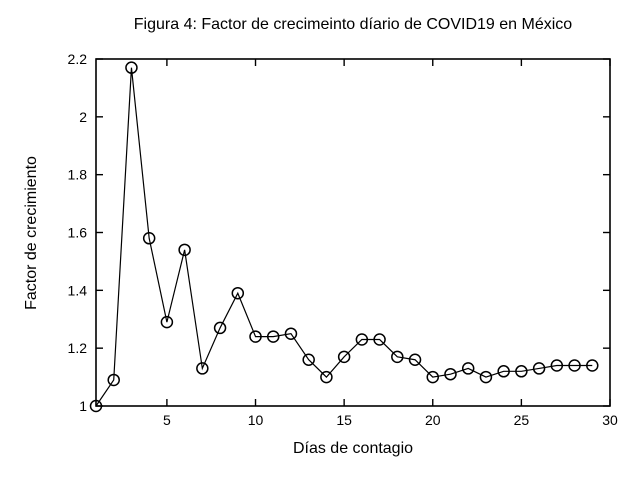 The height and width of the screenshot is (480, 640). Describe the element at coordinates (256, 420) in the screenshot. I see `x-tick-label: 10` at that location.